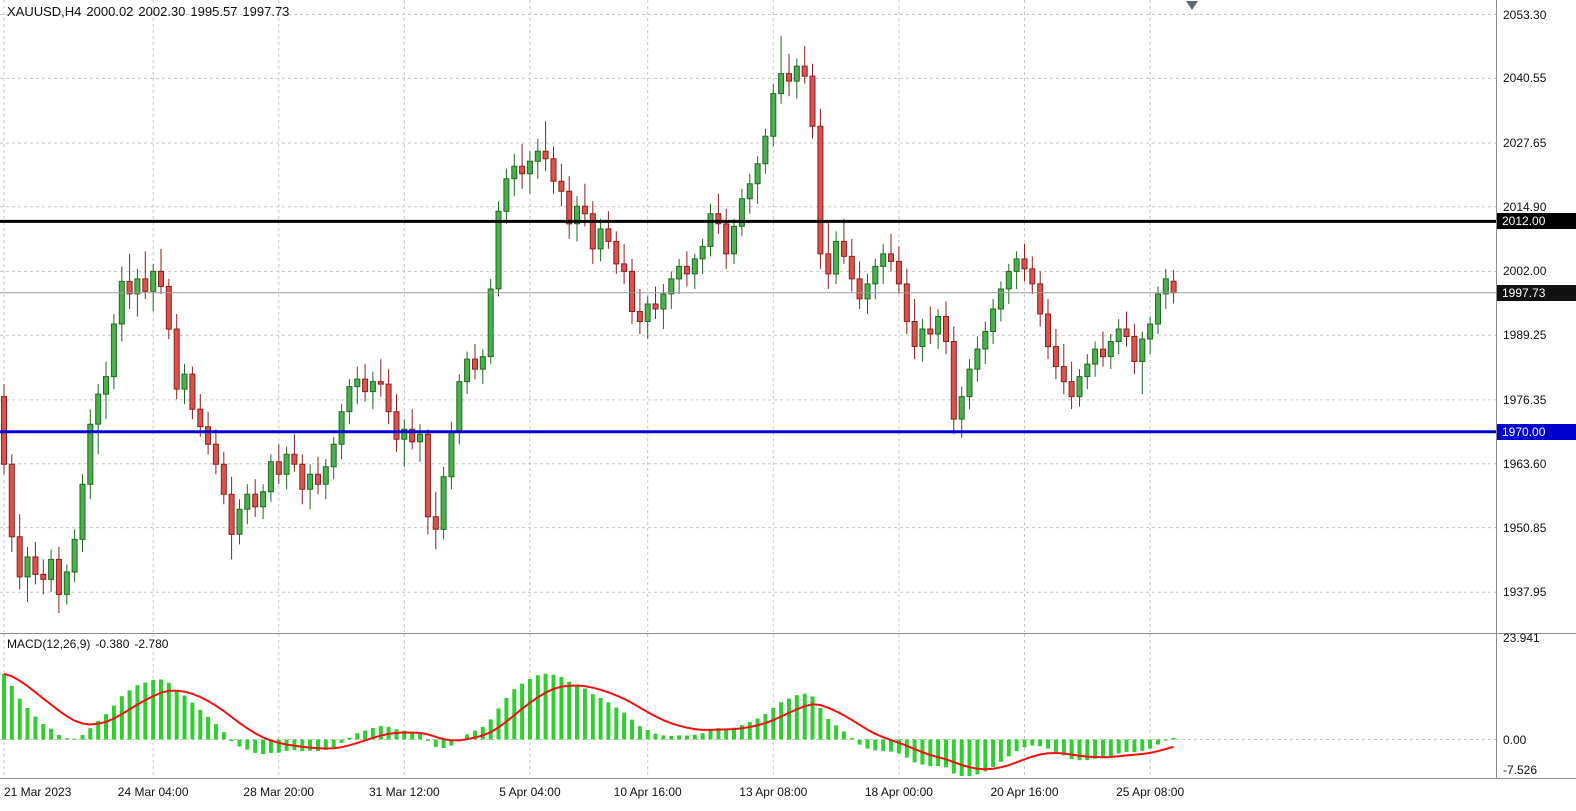 The width and height of the screenshot is (1576, 811). What do you see at coordinates (1525, 399) in the screenshot?
I see `price-tick-label: 1976.35` at bounding box center [1525, 399].